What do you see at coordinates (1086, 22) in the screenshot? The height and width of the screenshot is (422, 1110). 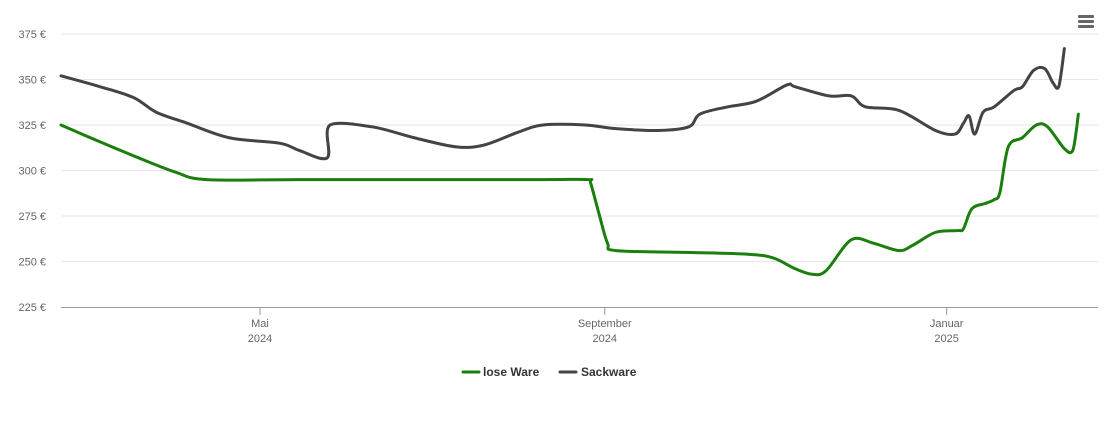 I see `hamburger-menu-icon` at bounding box center [1086, 22].